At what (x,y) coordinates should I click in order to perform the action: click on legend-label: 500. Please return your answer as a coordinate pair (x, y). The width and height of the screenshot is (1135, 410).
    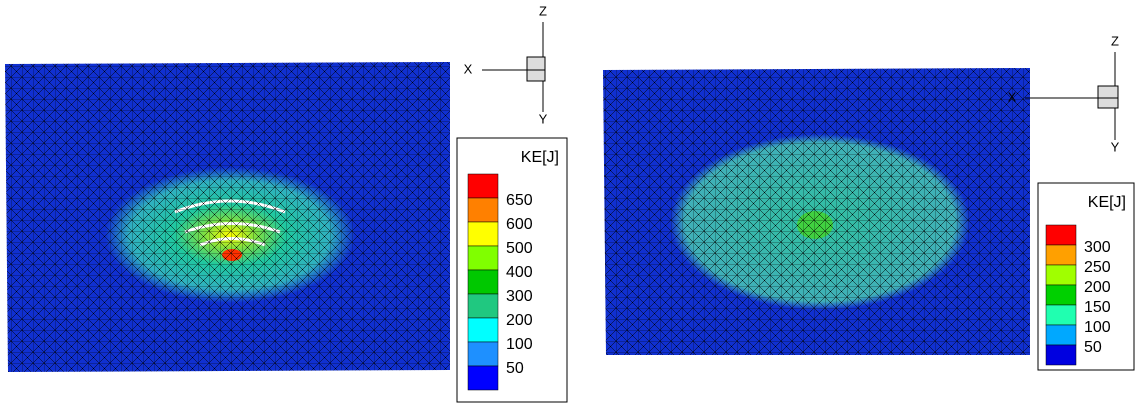
    Looking at the image, I should click on (519, 248).